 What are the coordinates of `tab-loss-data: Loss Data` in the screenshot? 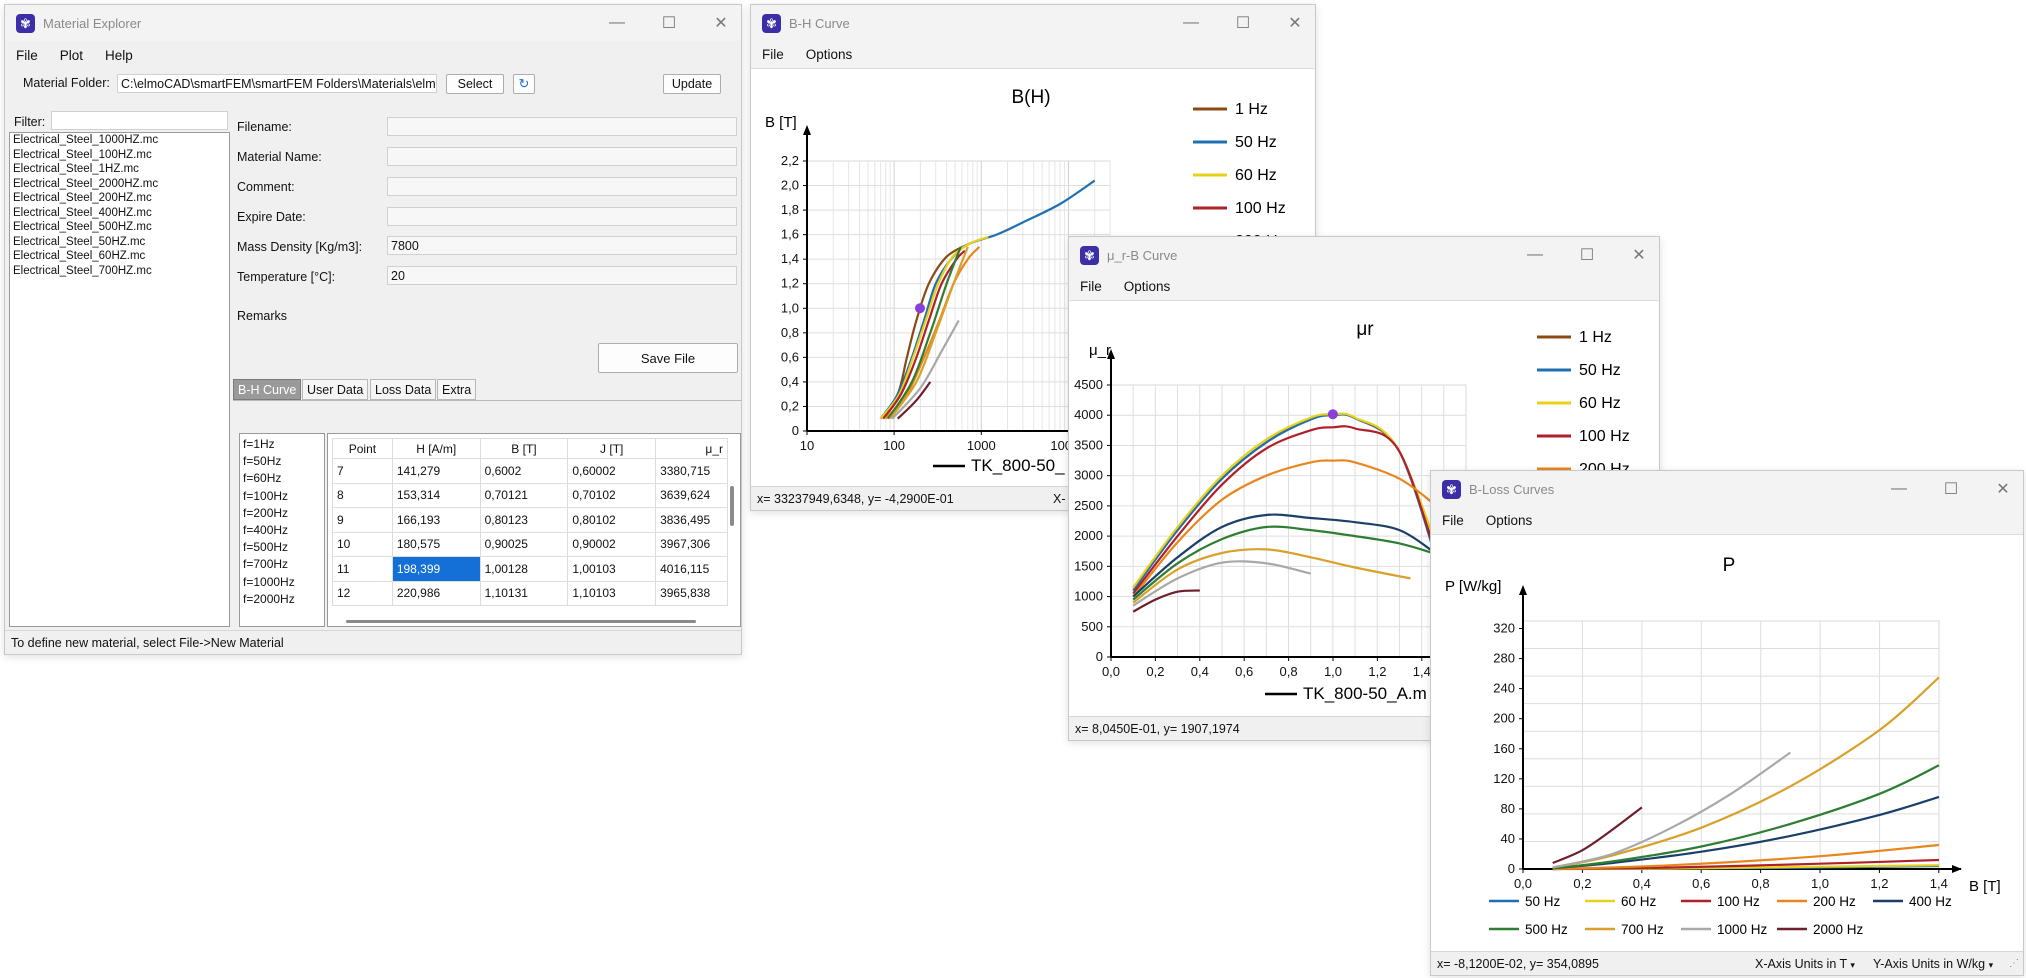 It's located at (403, 389).